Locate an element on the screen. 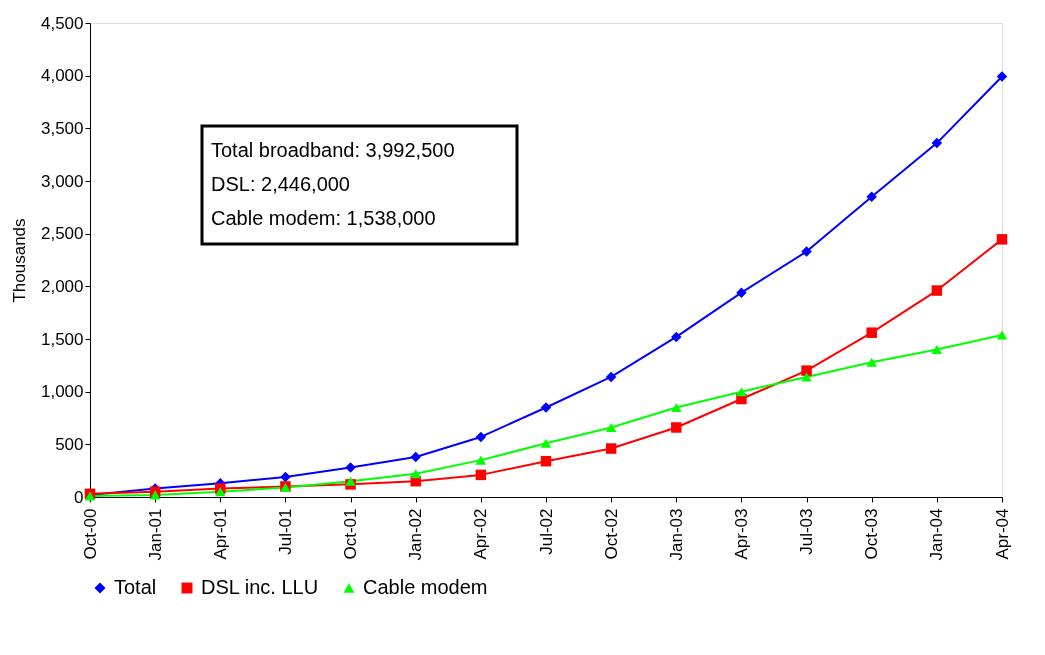 Image resolution: width=1045 pixels, height=655 pixels. y-tick-label: 4,500 is located at coordinates (62, 23).